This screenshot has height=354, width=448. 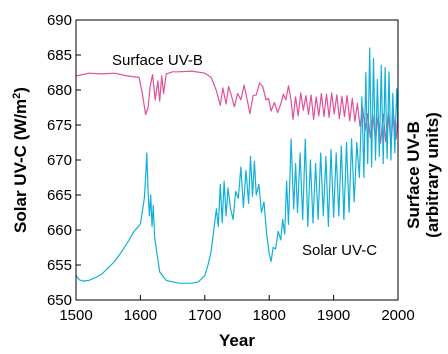 I want to click on x-axis-title: Year, so click(x=237, y=340).